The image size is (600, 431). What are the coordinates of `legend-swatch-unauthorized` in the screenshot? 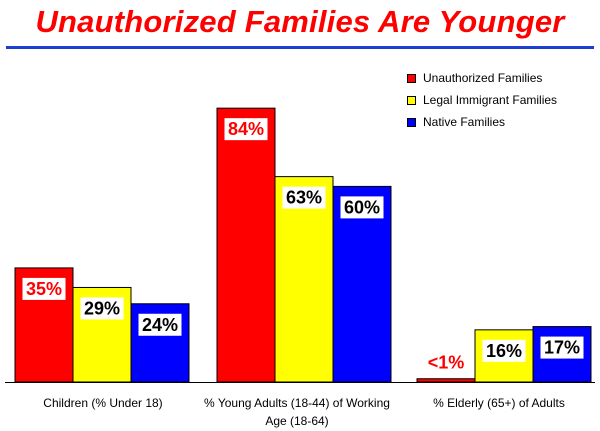 It's located at (411, 78).